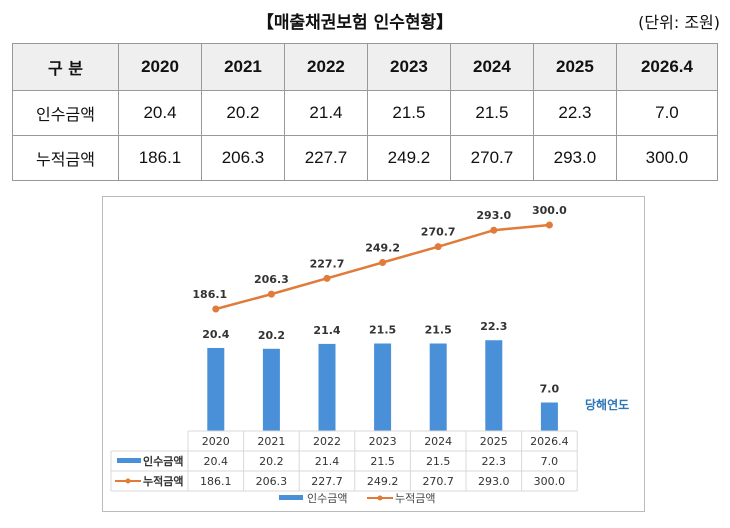  I want to click on table-value: 206.3, so click(272, 481).